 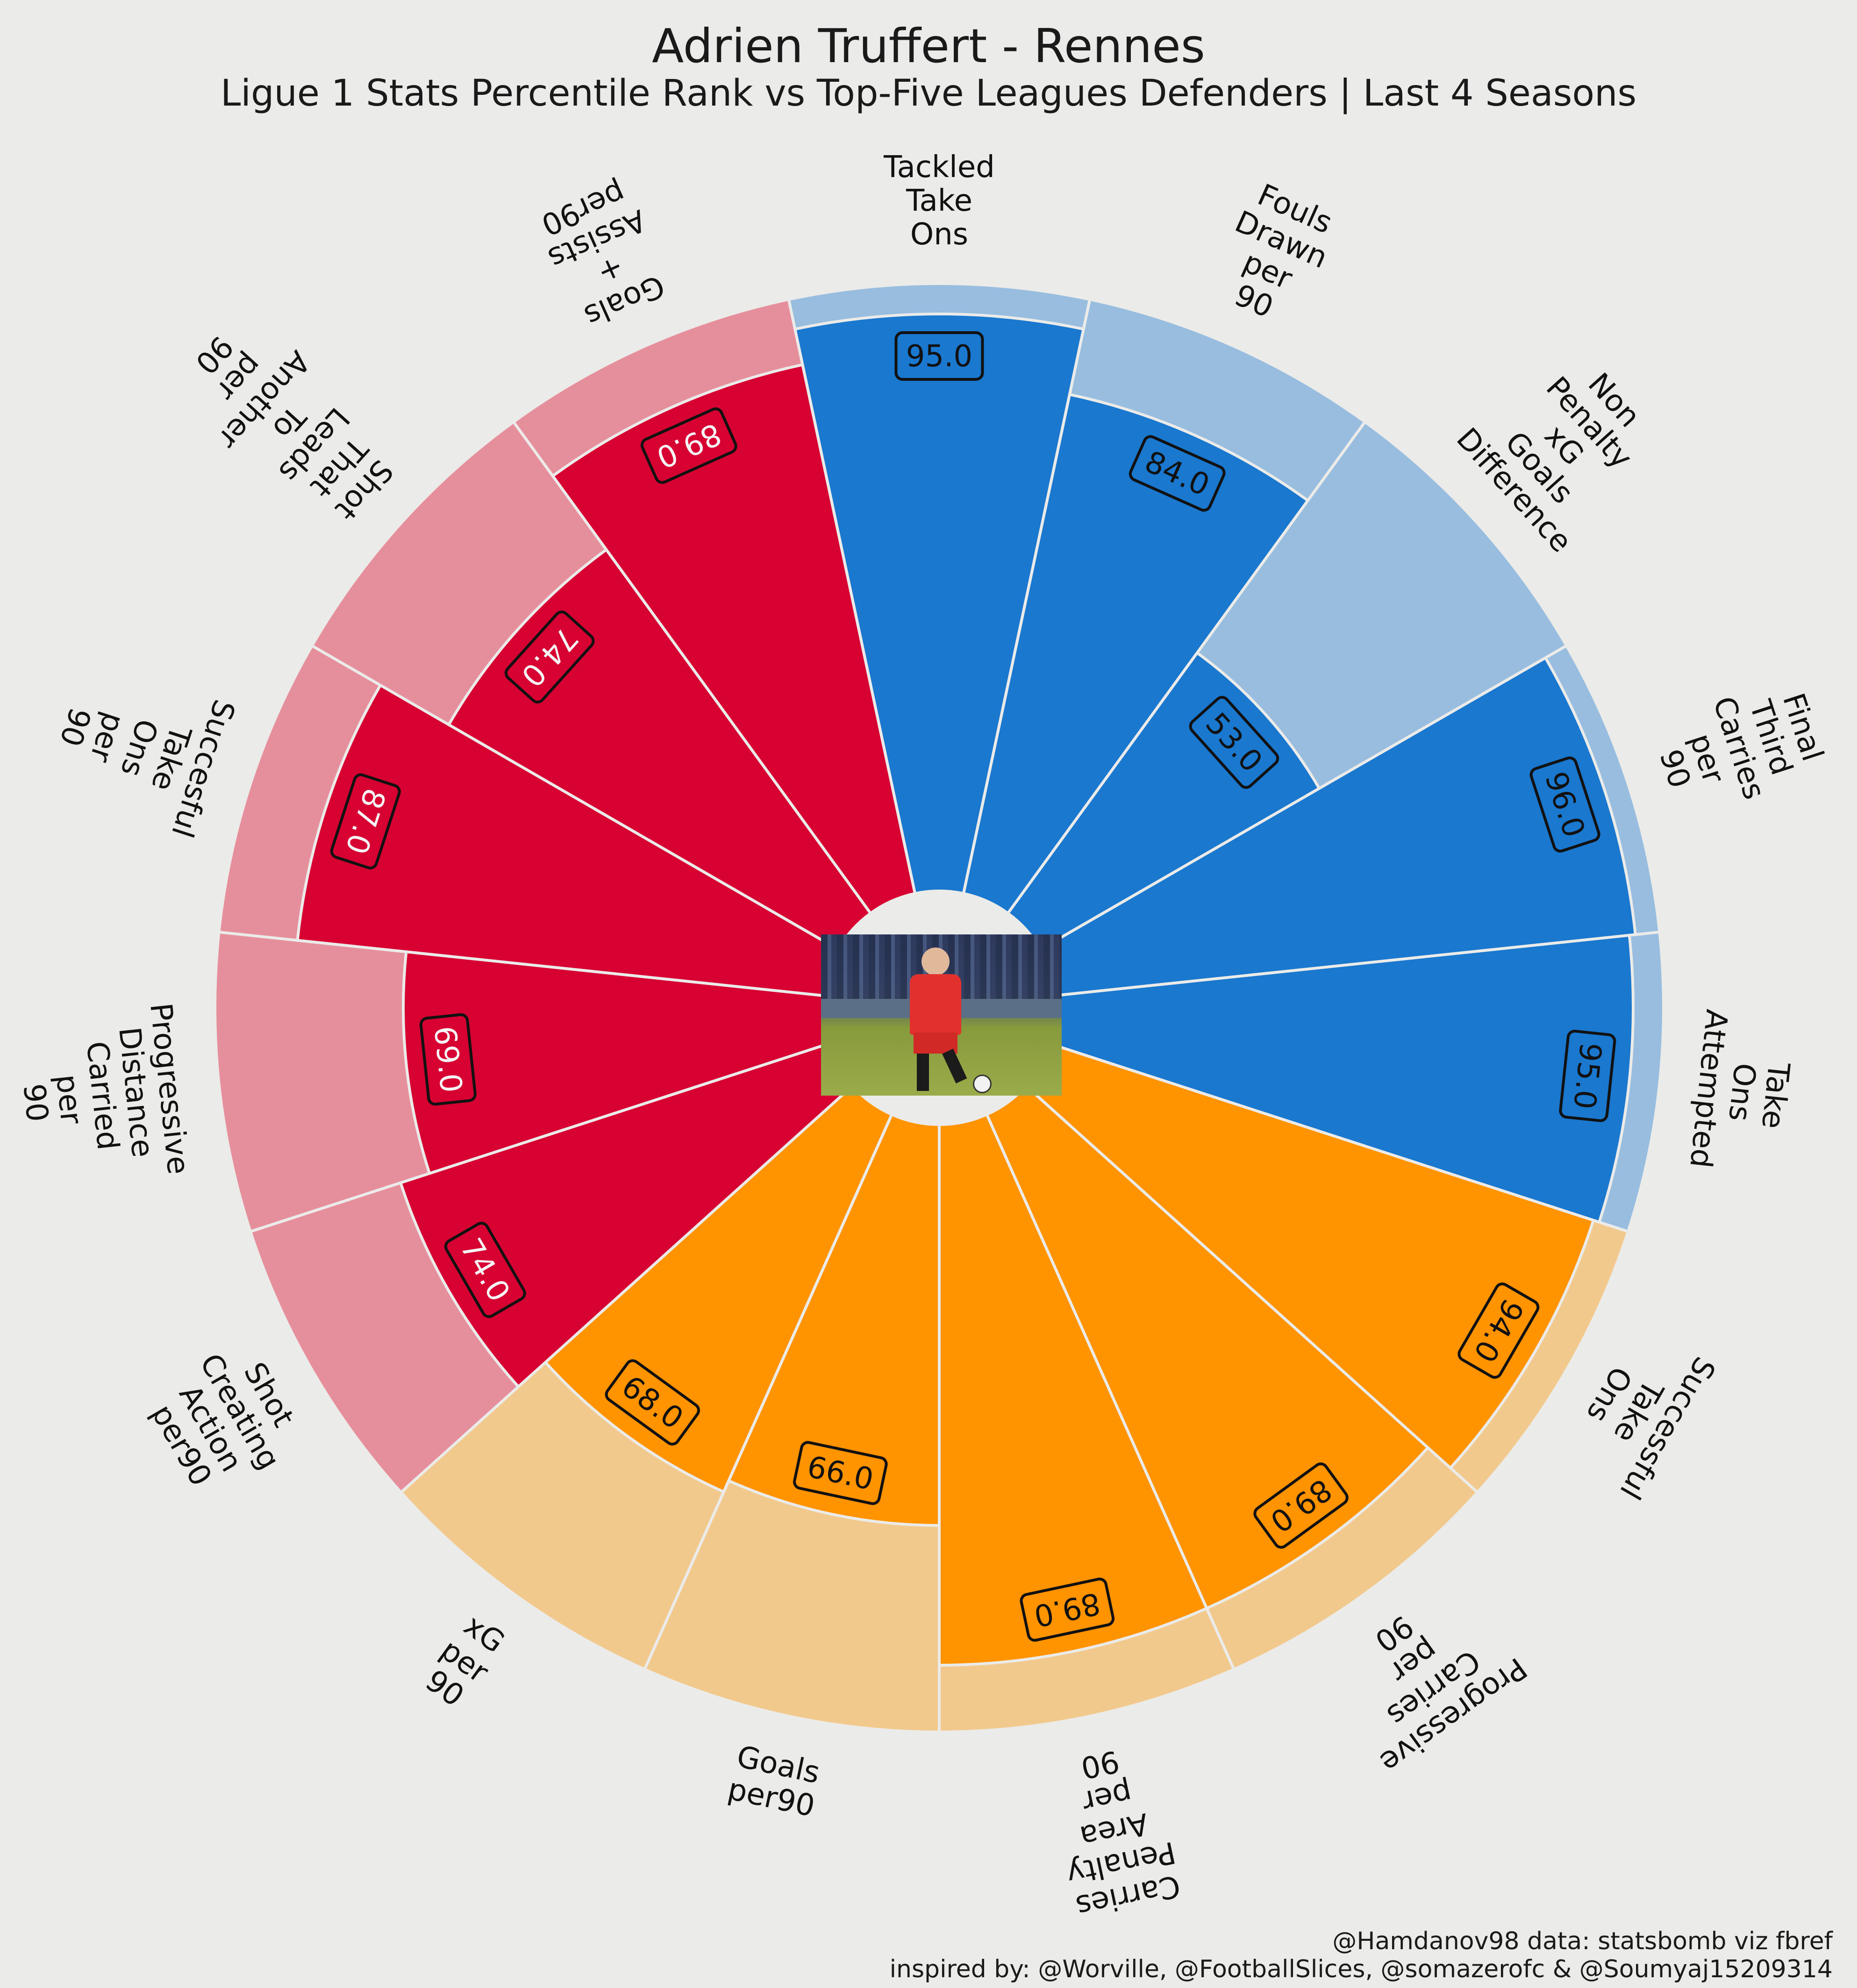 I want to click on value-label: 96.0, so click(x=1564, y=804).